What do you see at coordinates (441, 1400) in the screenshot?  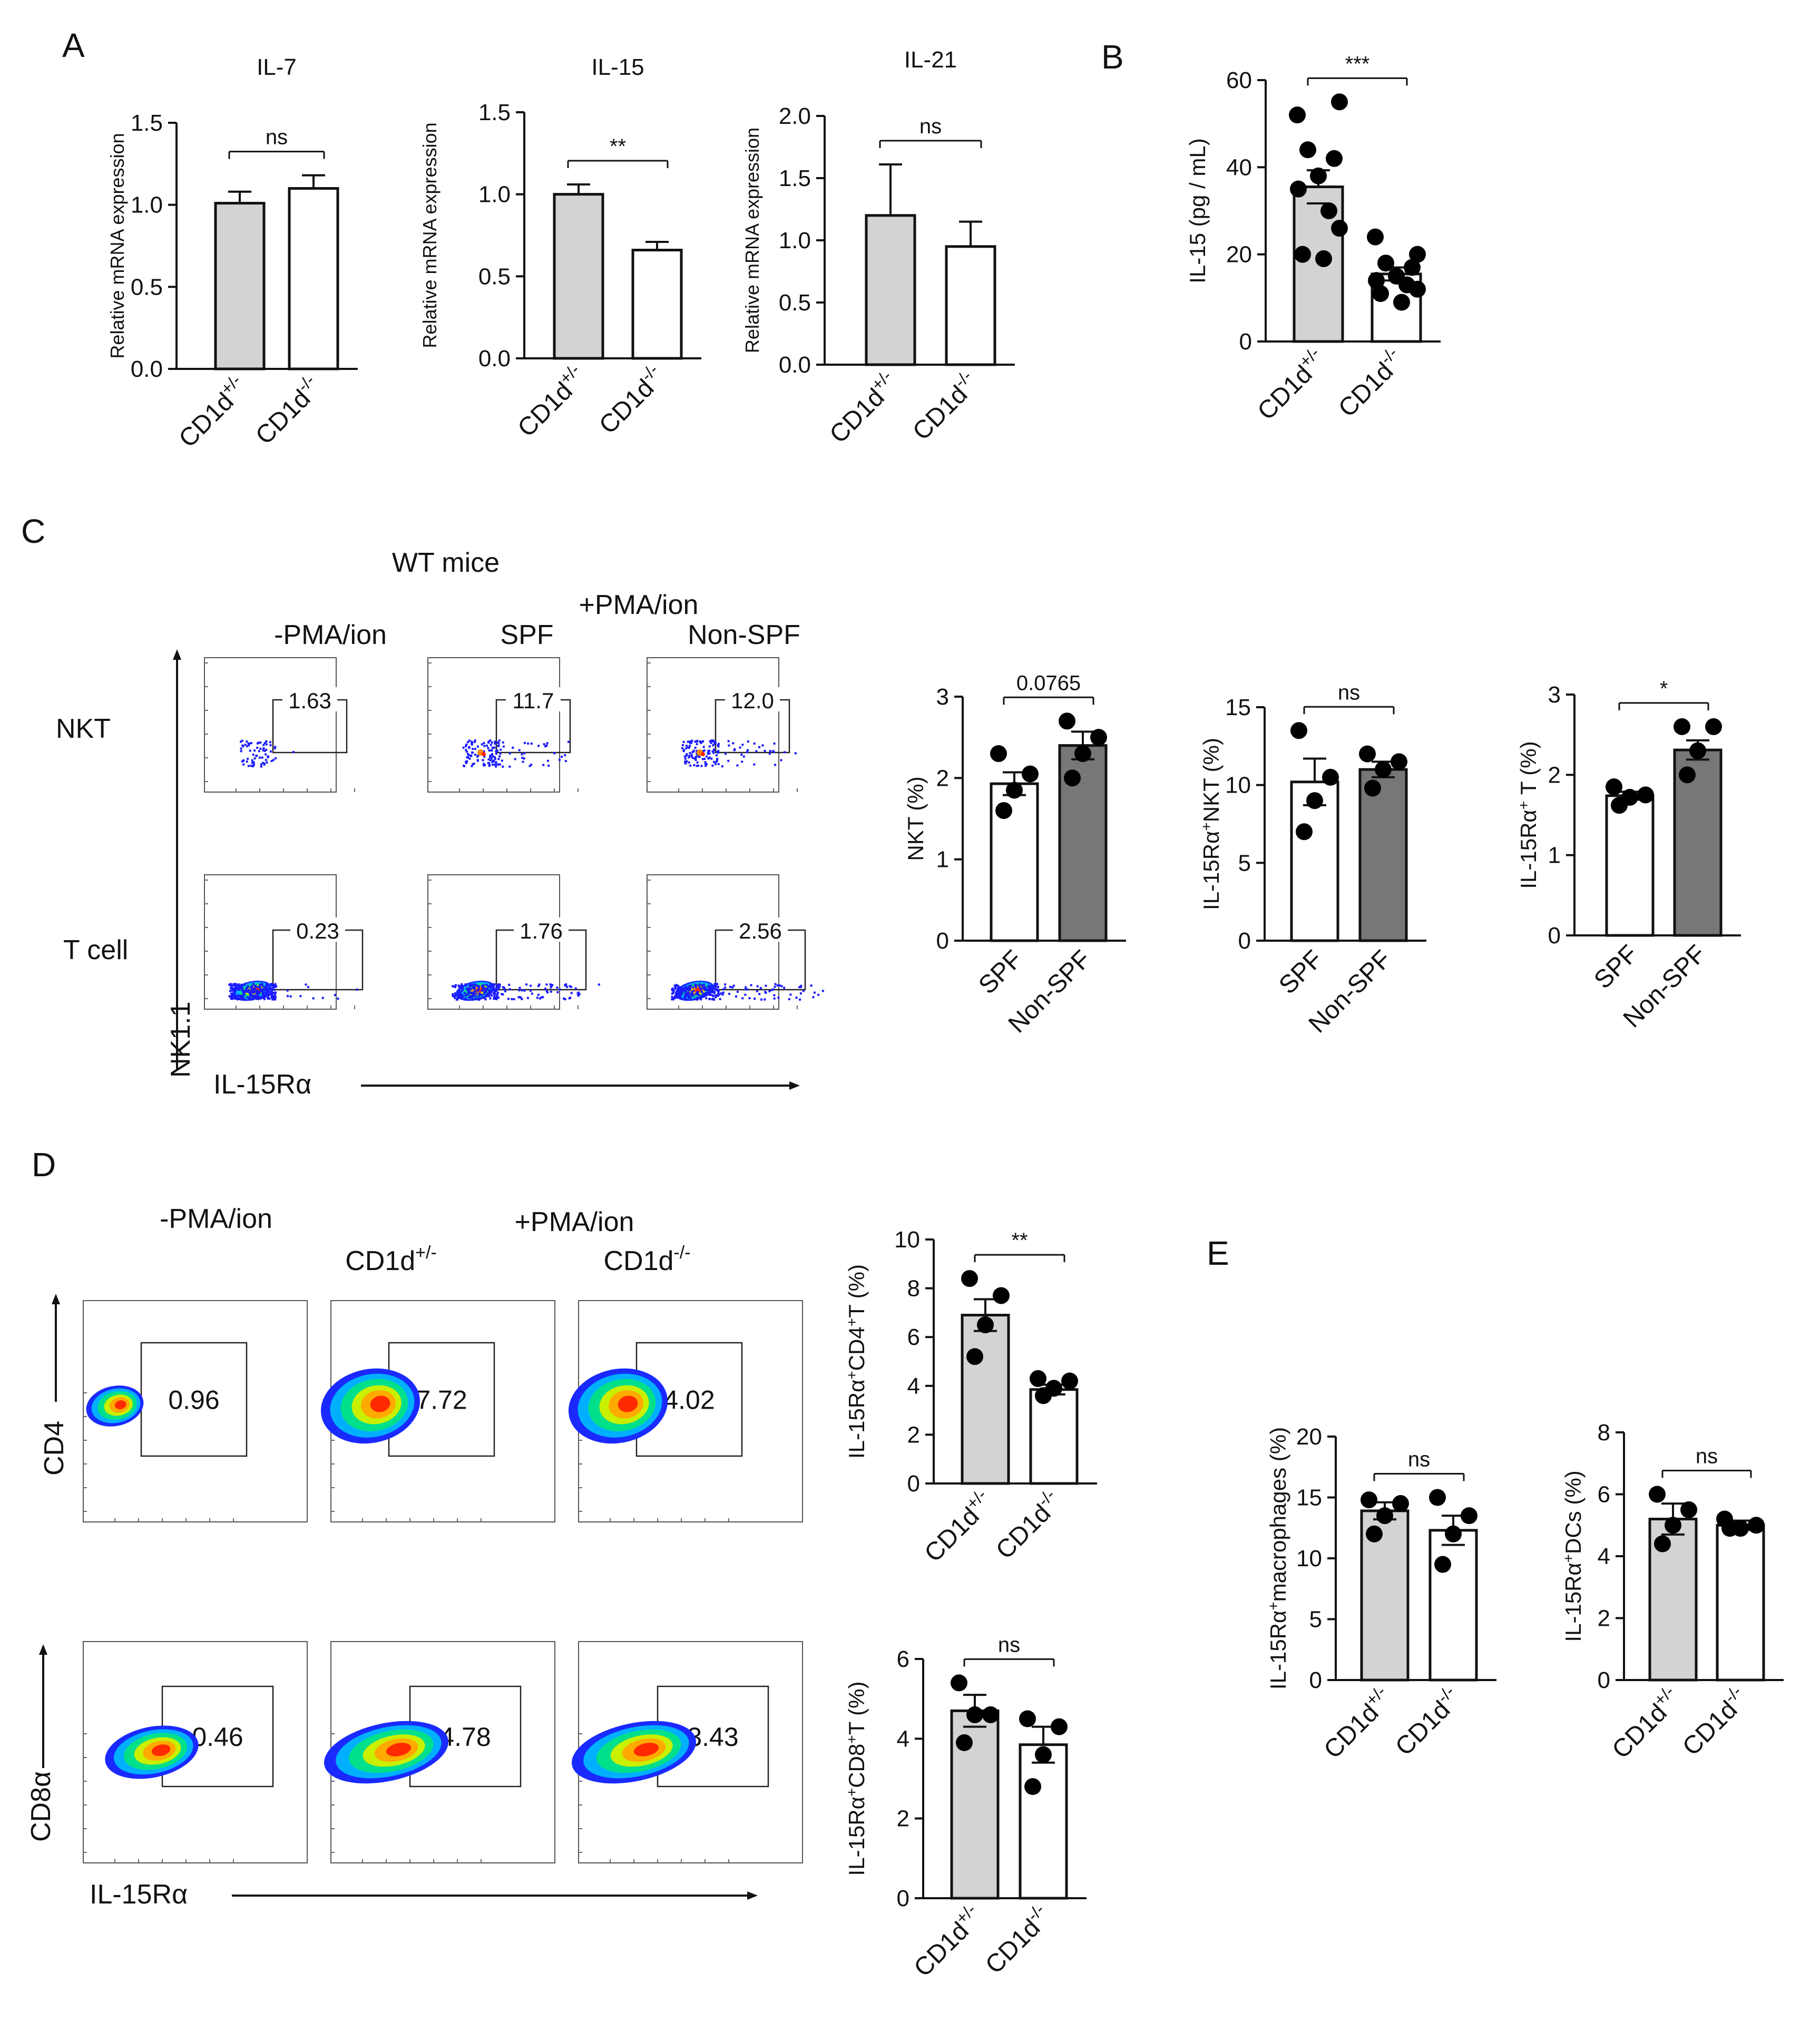 I see `flow-gate-value: 7.72` at bounding box center [441, 1400].